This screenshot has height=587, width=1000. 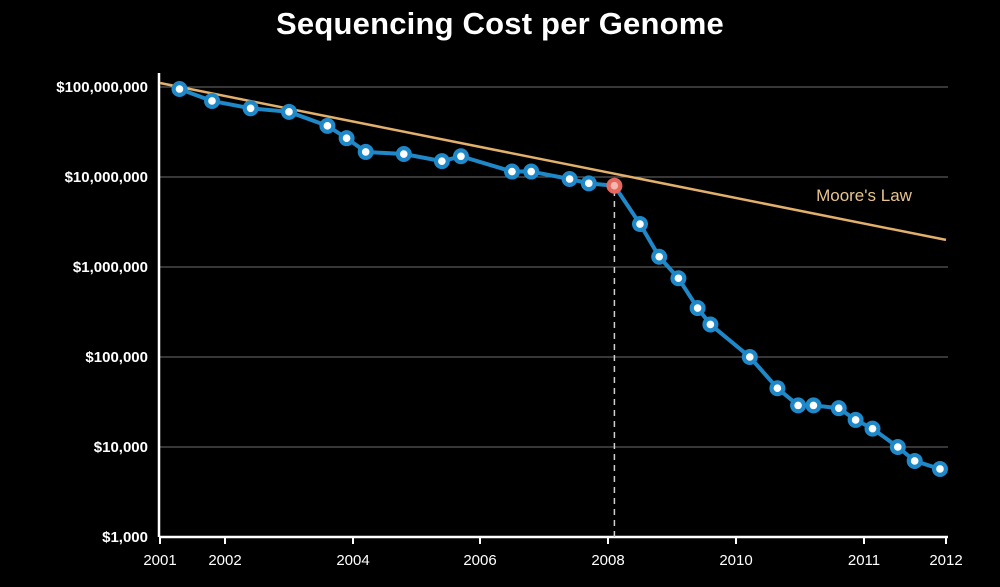 I want to click on y-tick-label-3: $100,000, so click(x=116, y=357).